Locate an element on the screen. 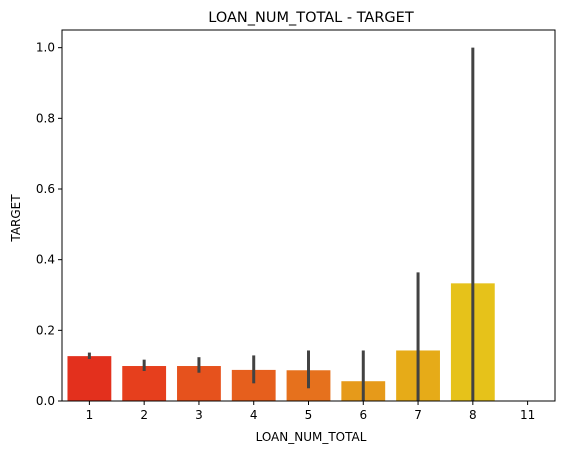 The image size is (567, 454). x-axis-ticks: 1 2 3 4 5 6 7 8 11 is located at coordinates (310, 411).